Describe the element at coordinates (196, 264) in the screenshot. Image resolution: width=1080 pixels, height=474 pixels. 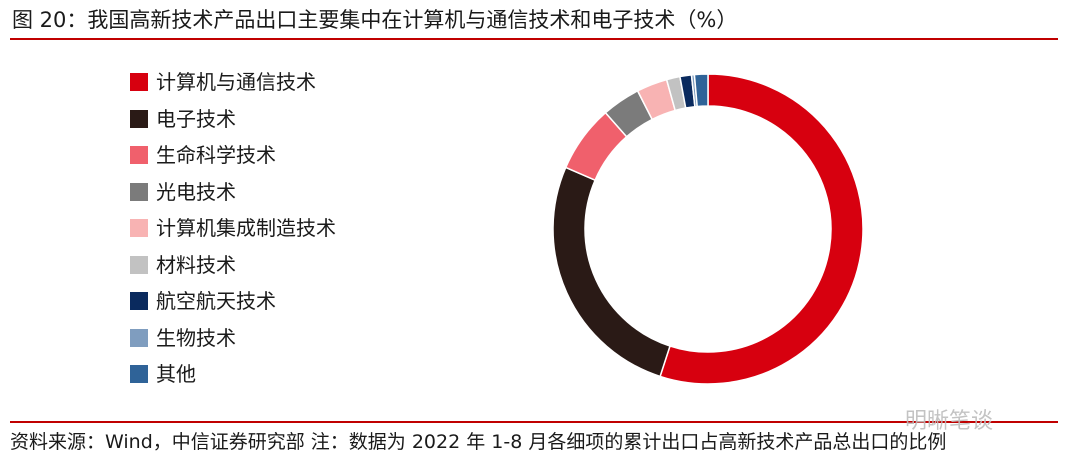
I see `legend-label: 材料技术` at that location.